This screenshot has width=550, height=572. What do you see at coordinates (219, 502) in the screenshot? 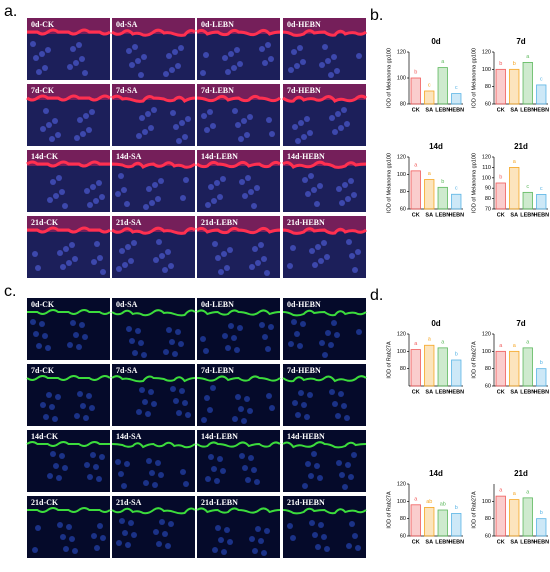
I see `image-label: 21d-LEBN` at bounding box center [219, 502].